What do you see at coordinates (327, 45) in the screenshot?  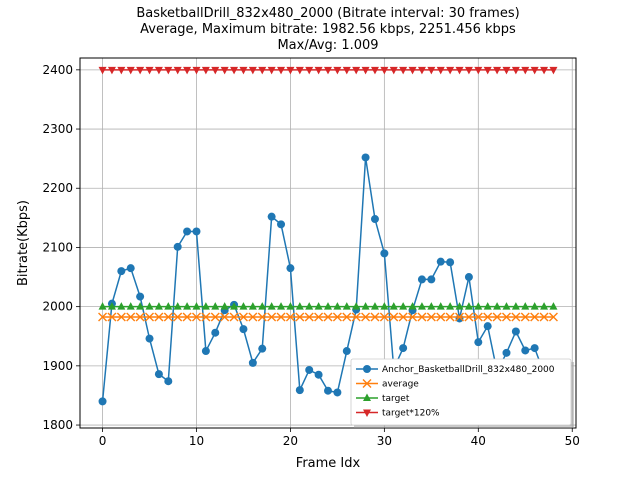 I see `chart-title-line-3: Max/Avg: 1.009` at bounding box center [327, 45].